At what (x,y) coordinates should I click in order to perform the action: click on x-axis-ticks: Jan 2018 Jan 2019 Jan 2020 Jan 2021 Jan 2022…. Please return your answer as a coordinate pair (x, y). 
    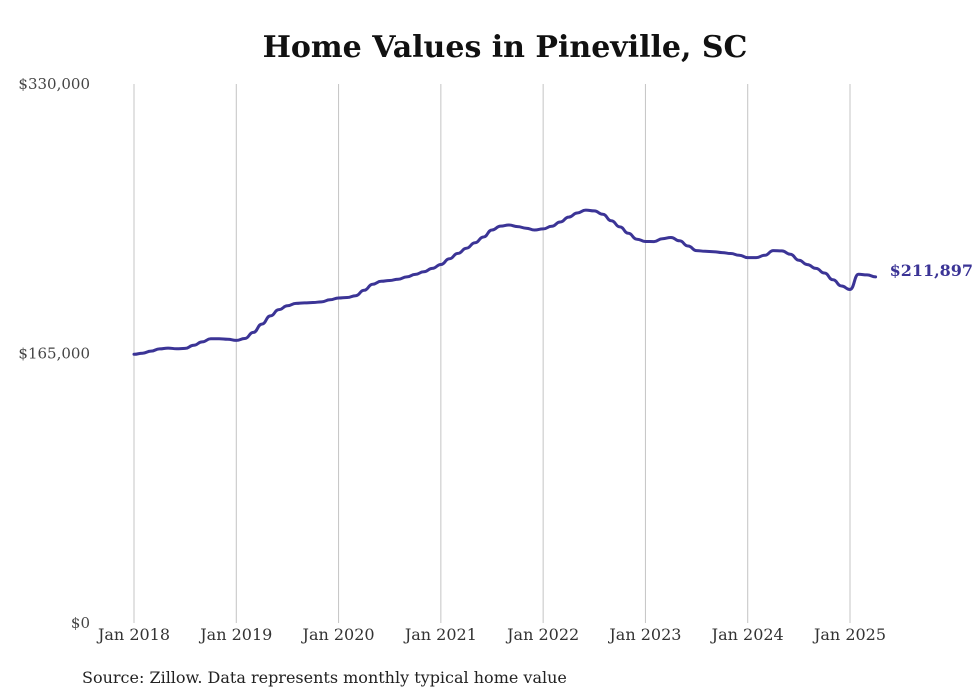
    Looking at the image, I should click on (491, 634).